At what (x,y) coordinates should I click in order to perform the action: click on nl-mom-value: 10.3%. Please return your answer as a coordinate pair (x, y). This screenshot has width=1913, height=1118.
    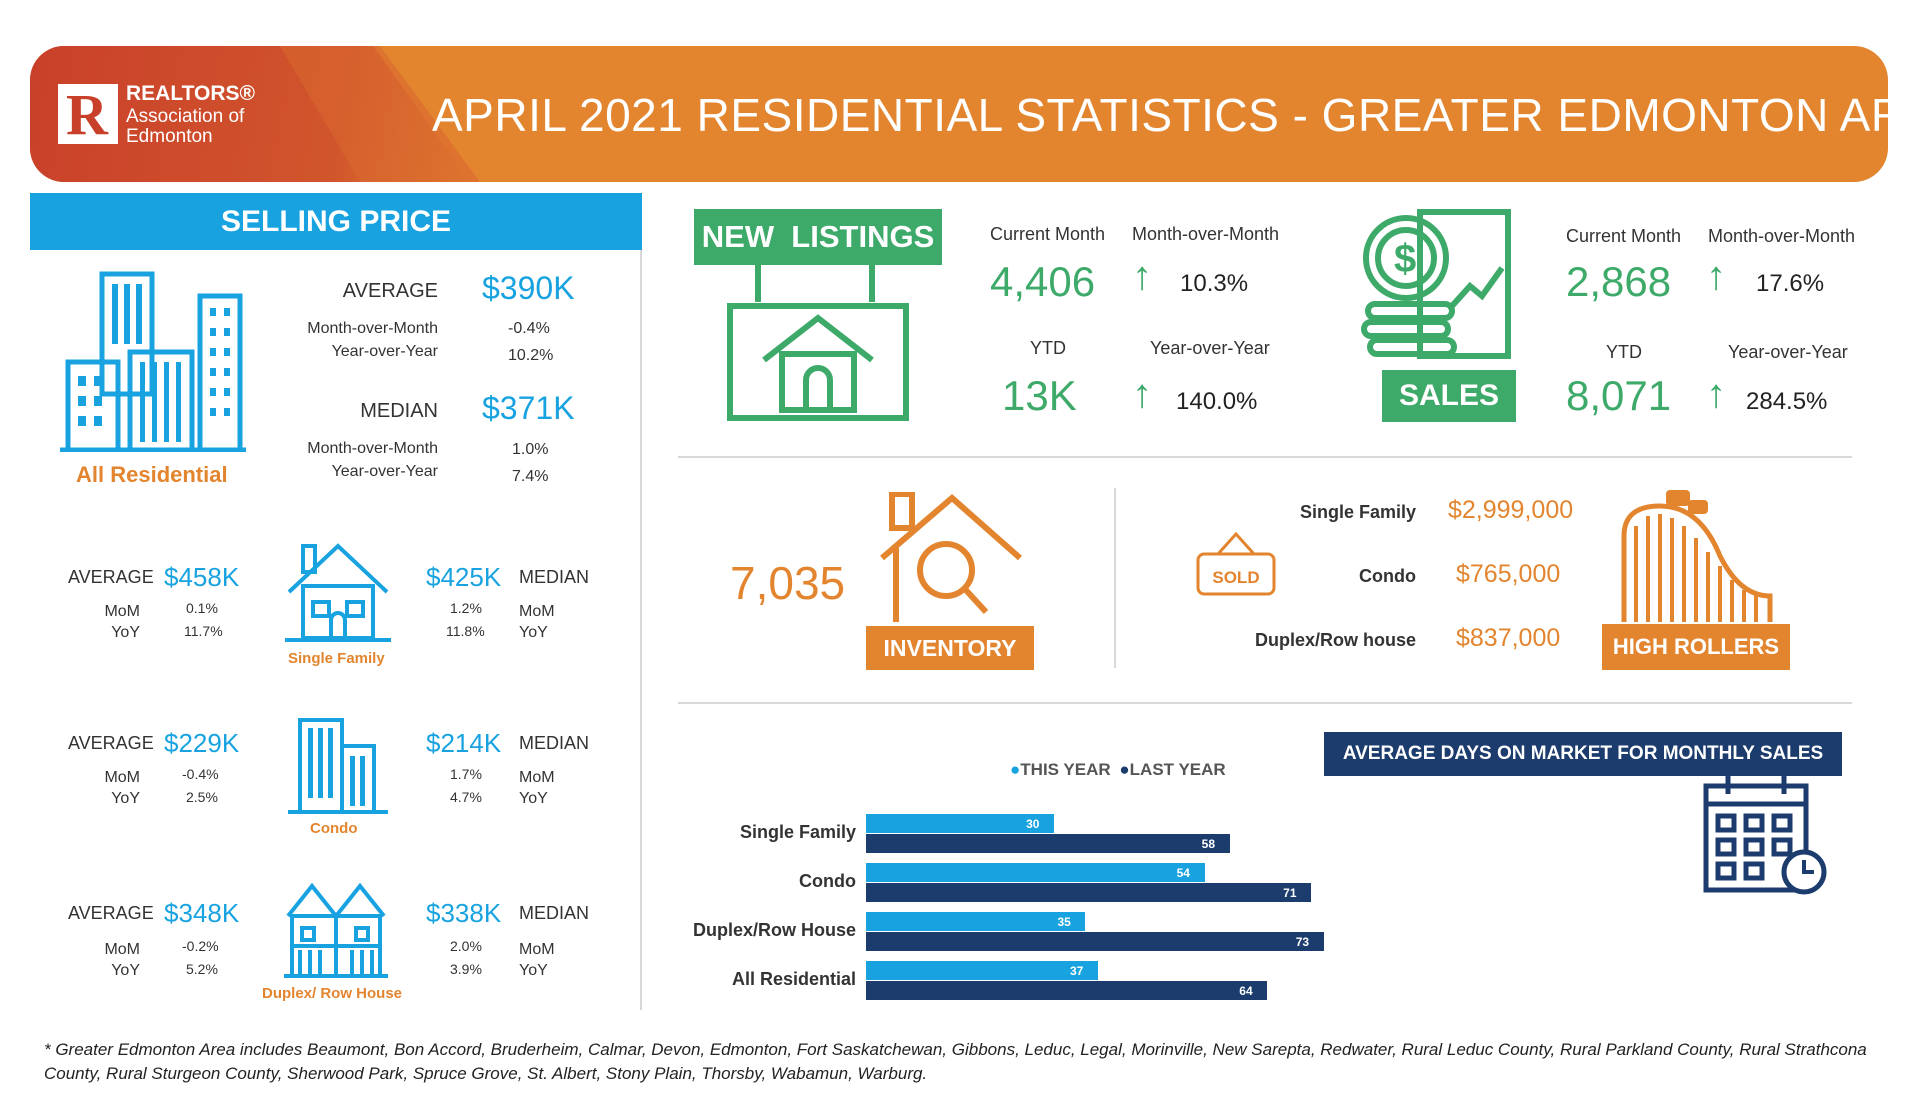
    Looking at the image, I should click on (1214, 283).